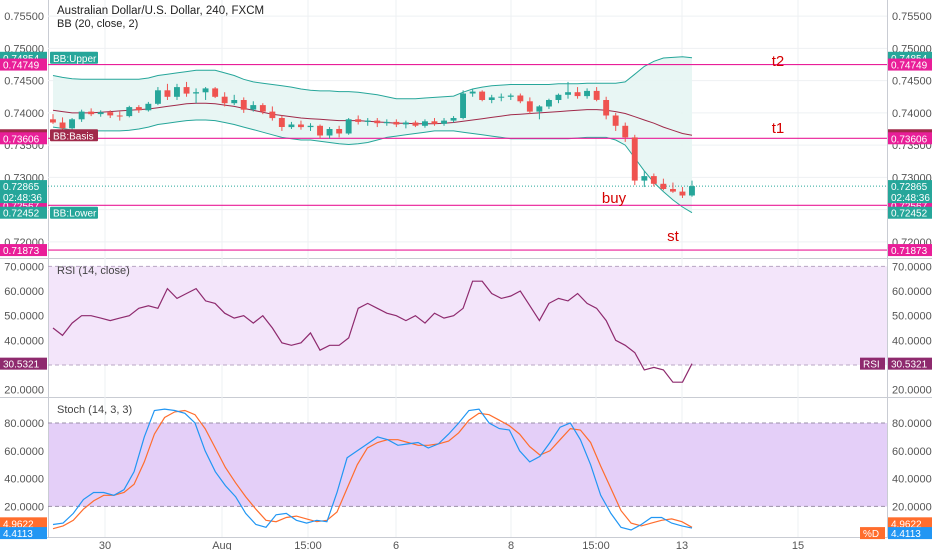 The image size is (932, 550). Describe the element at coordinates (912, 452) in the screenshot. I see `stoch-y-tick-right: 60.0000` at that location.